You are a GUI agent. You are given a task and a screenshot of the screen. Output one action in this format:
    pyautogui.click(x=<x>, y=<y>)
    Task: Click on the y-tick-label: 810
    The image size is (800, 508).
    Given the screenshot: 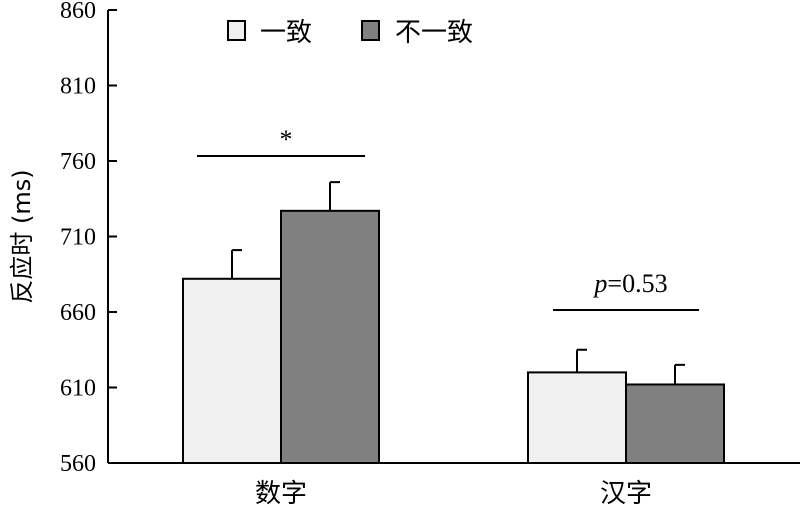 What is the action you would take?
    pyautogui.click(x=78, y=87)
    